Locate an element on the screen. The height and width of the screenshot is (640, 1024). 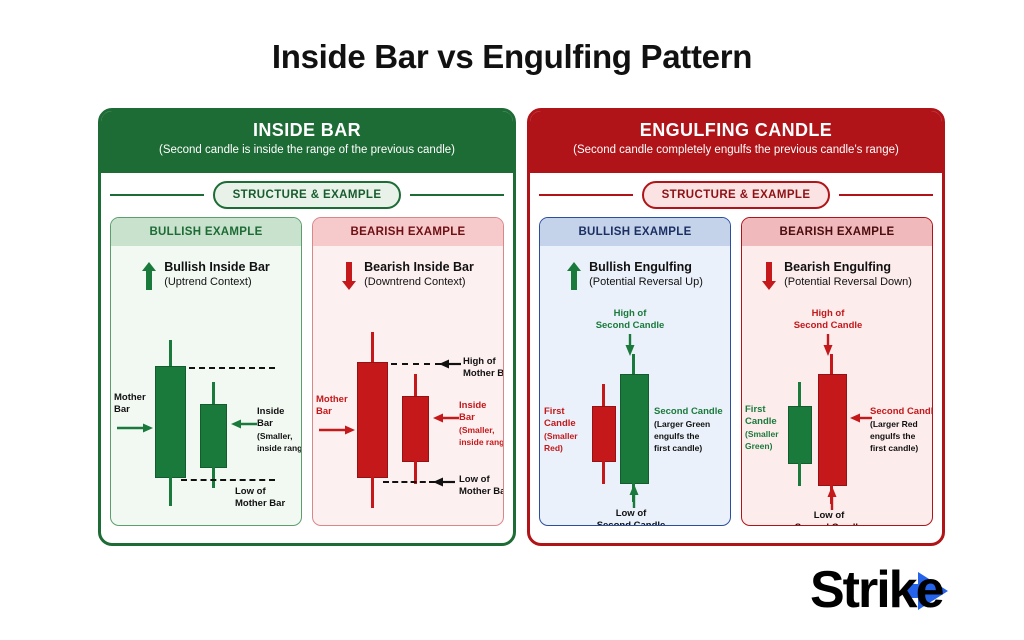
strike-logo-mark is located at coordinates (927, 591).